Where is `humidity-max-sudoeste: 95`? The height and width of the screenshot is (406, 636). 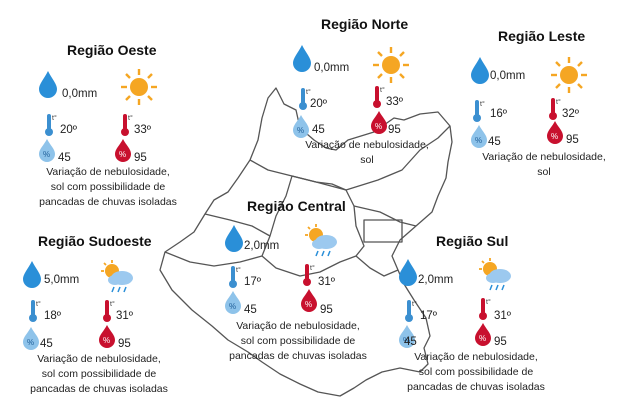
humidity-max-sudoeste: 95 is located at coordinates (124, 344).